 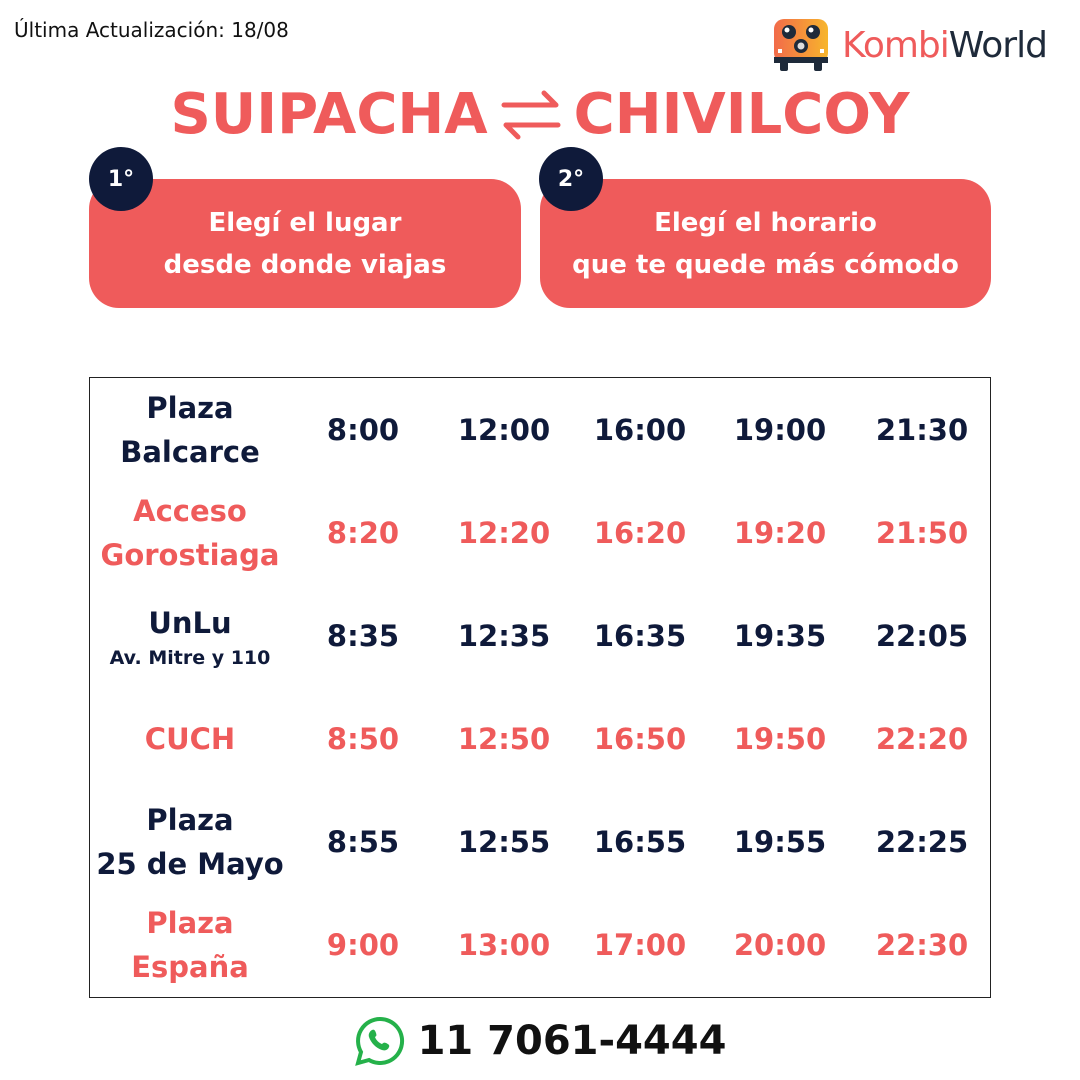 What do you see at coordinates (363, 738) in the screenshot?
I see `departure-time: 8:50` at bounding box center [363, 738].